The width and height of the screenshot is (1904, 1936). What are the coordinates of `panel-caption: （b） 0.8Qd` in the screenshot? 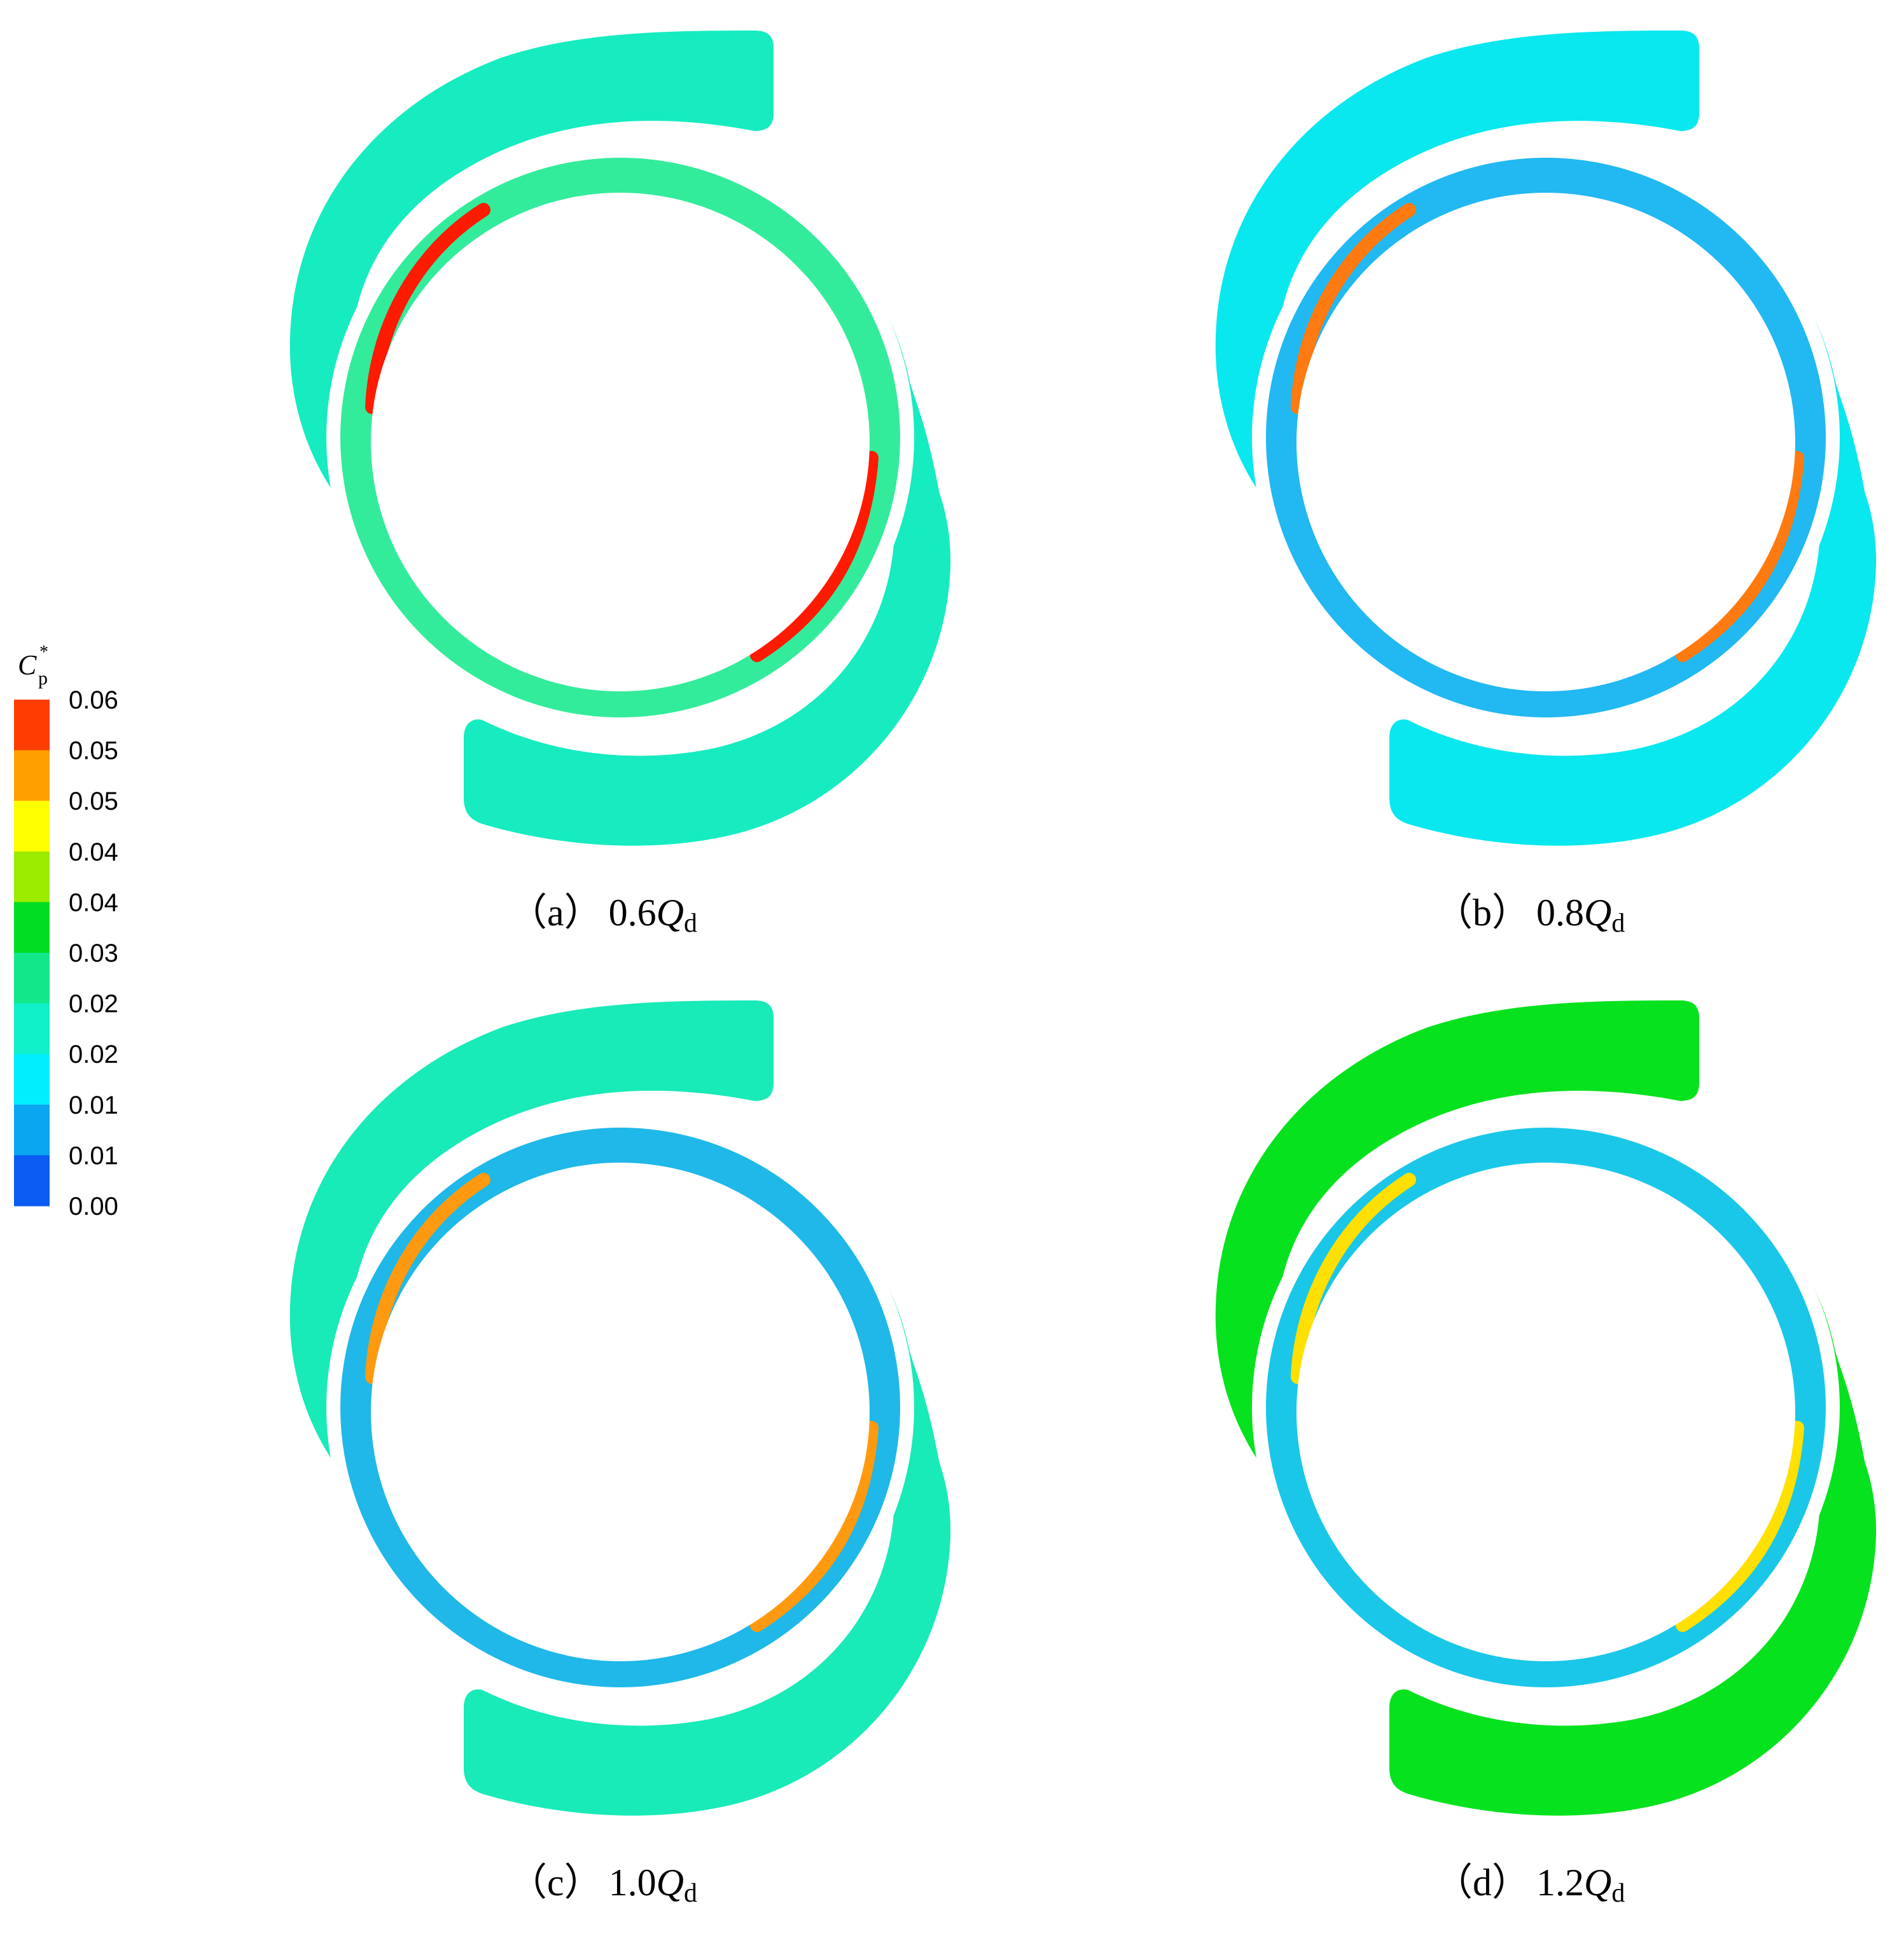 It's located at (1530, 915).